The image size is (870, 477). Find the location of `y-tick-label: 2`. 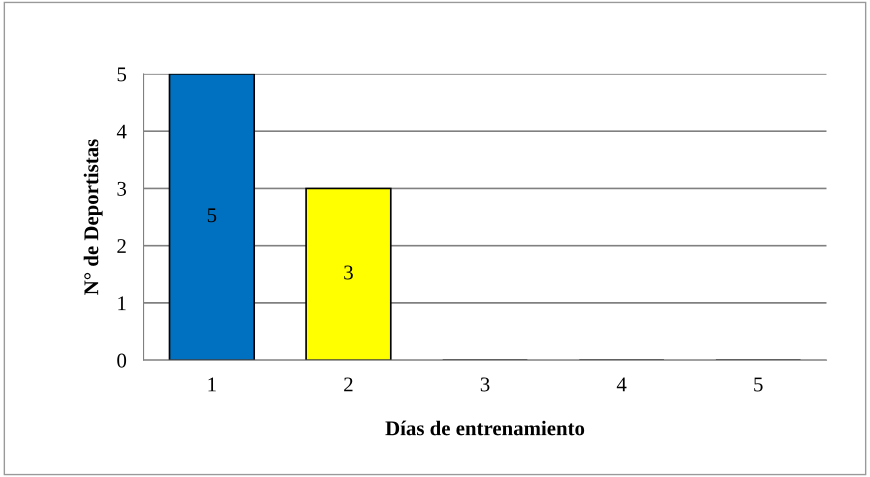

y-tick-label: 2 is located at coordinates (121, 246).